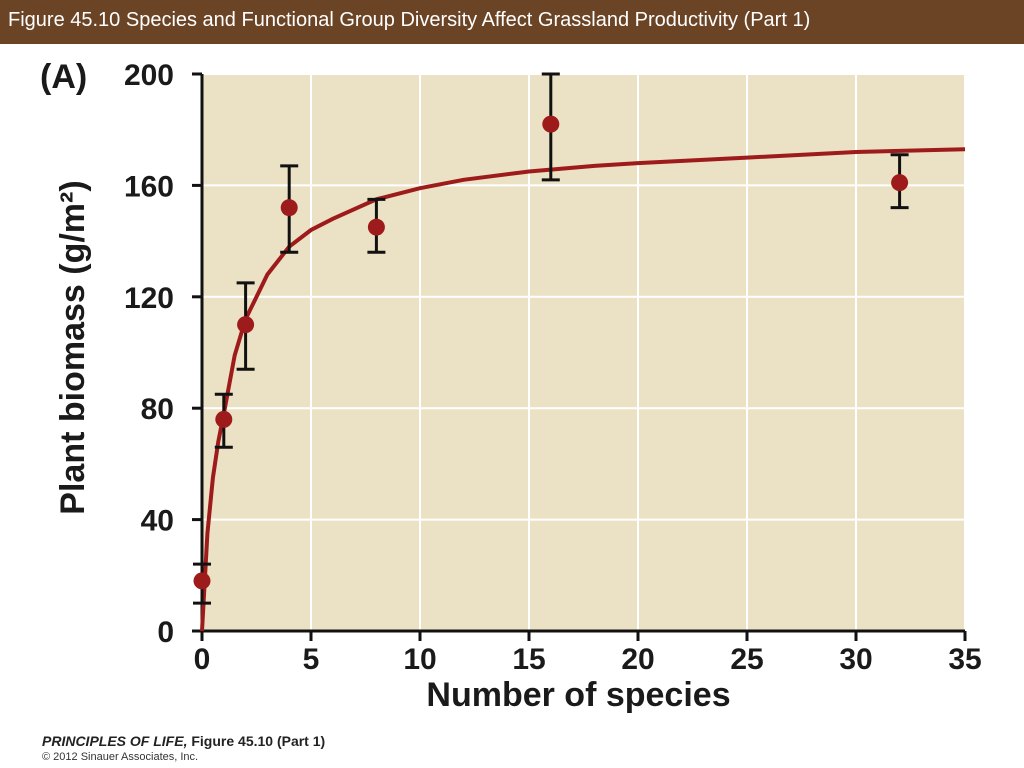  I want to click on figure-ref: Figure 45.10 (Part 1), so click(256, 741).